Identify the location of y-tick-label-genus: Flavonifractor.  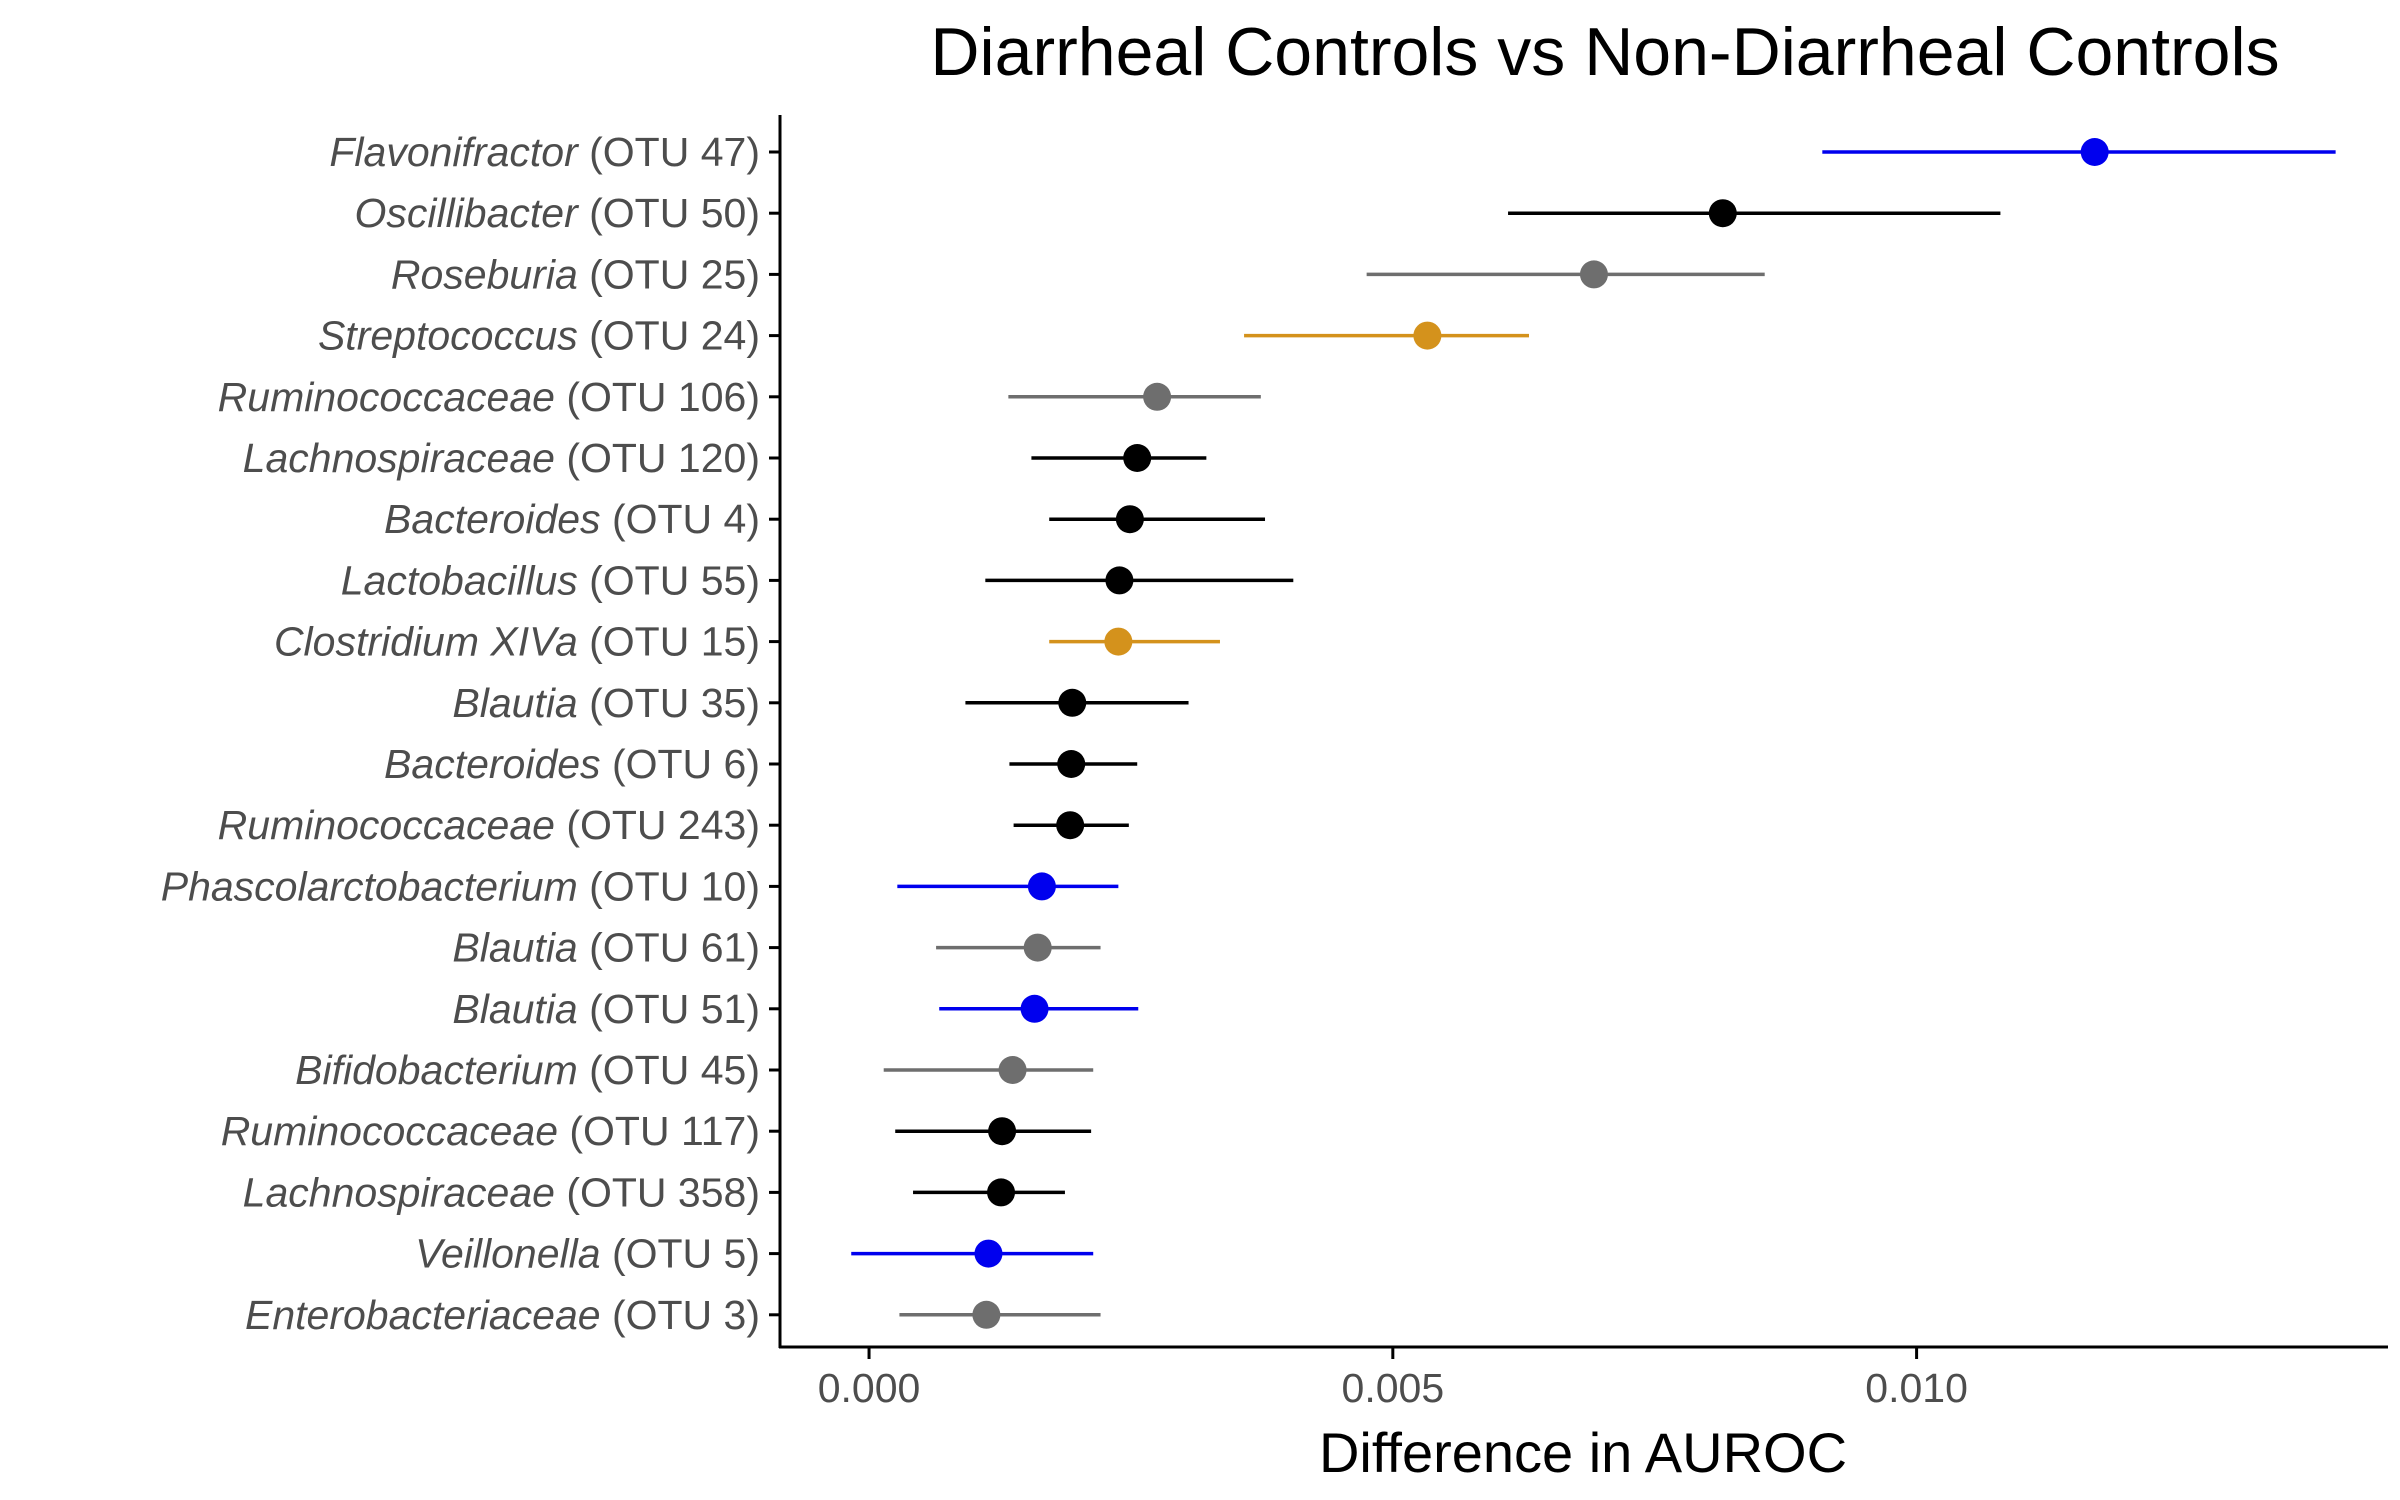
(454, 152).